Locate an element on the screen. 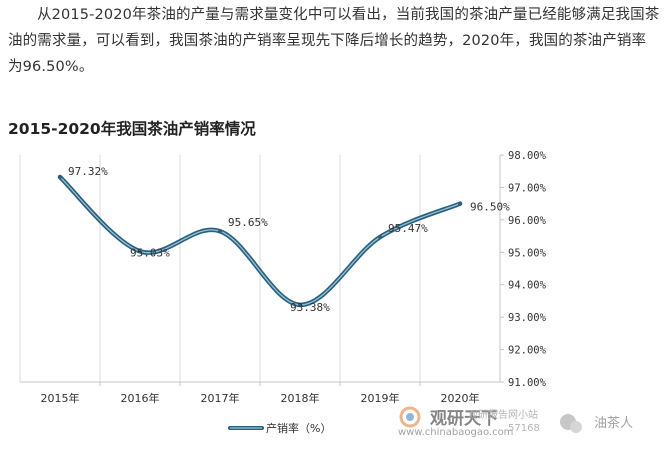  y-tick-label: 98.00% is located at coordinates (527, 156).